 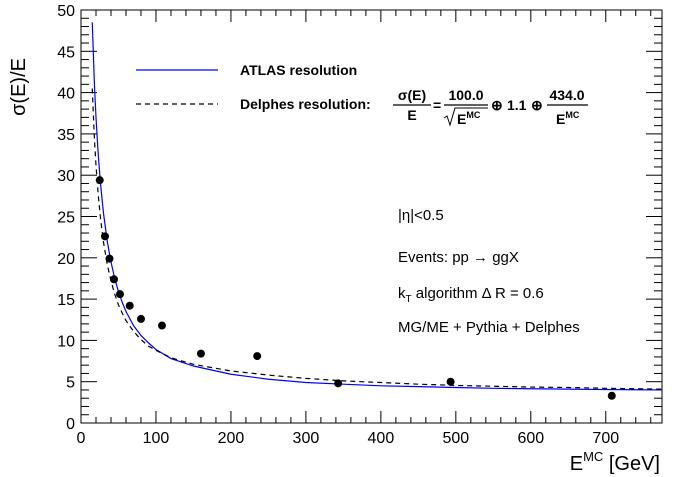 I want to click on x-tick-label: 300, so click(x=306, y=438).